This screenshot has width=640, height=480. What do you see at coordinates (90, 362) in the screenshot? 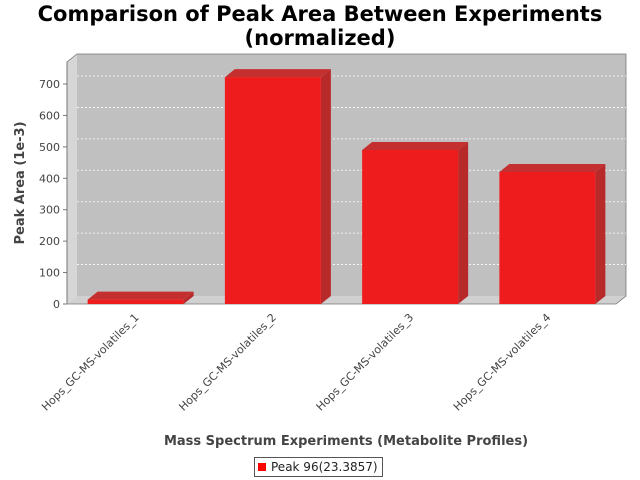
I see `x-tick-label: Hops_GC-MS-volatiles_1` at bounding box center [90, 362].